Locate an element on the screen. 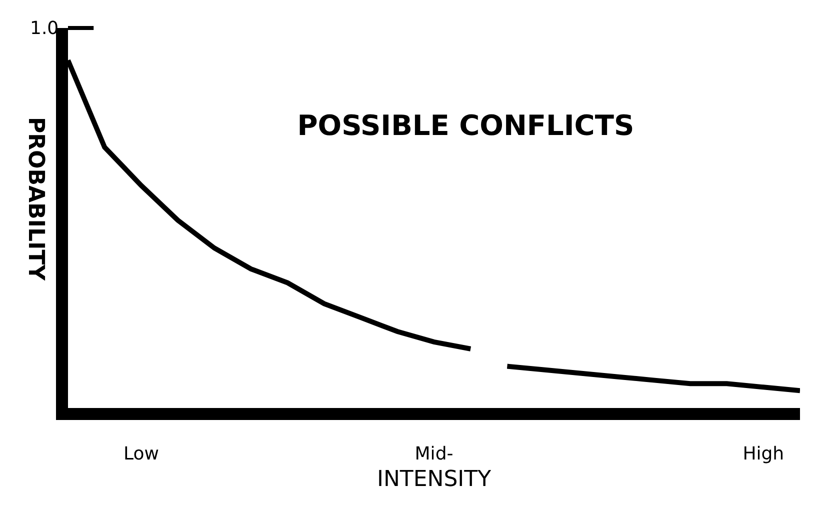 Image resolution: width=817 pixels, height=521 pixels. x-axis-title: INTENSITY is located at coordinates (434, 479).